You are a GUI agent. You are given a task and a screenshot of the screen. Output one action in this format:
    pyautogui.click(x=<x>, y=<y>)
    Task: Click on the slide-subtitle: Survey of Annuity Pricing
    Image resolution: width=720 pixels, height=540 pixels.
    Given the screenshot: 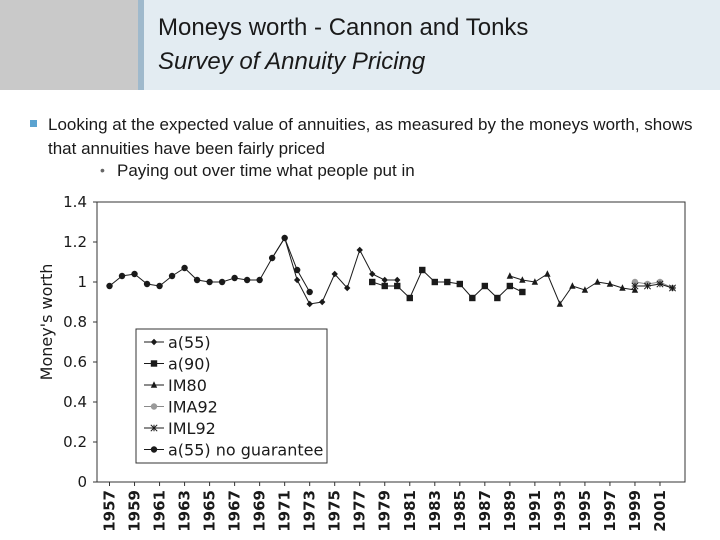 What is the action you would take?
    pyautogui.click(x=291, y=62)
    